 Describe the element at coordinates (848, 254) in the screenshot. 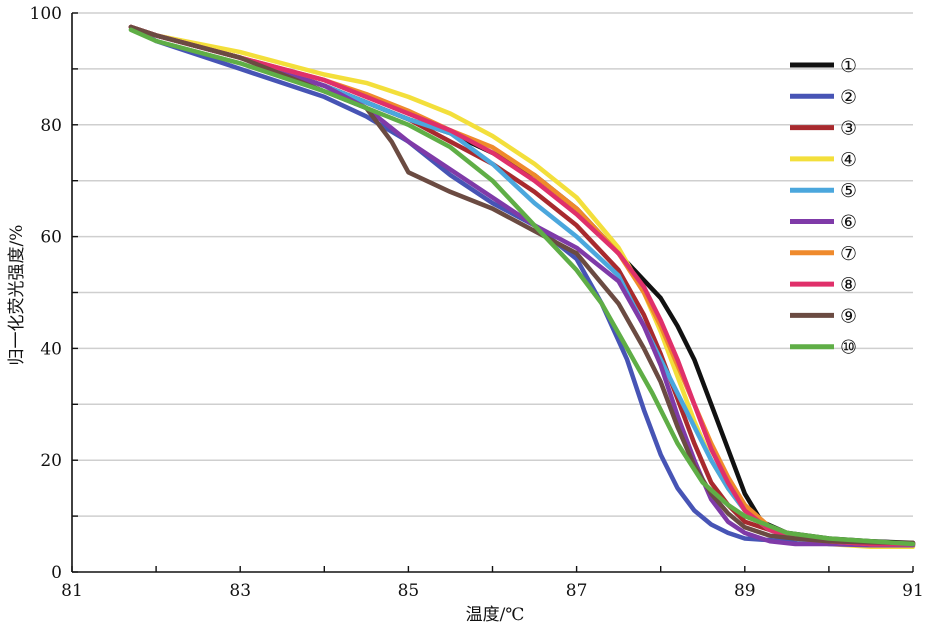

I see `legend-label-7: ⑦` at that location.